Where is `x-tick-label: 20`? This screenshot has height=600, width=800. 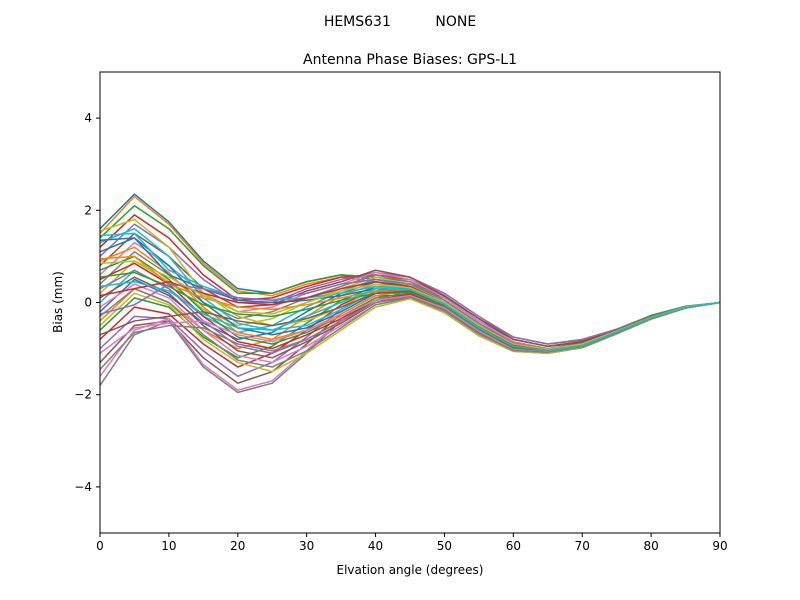 x-tick-label: 20 is located at coordinates (237, 546).